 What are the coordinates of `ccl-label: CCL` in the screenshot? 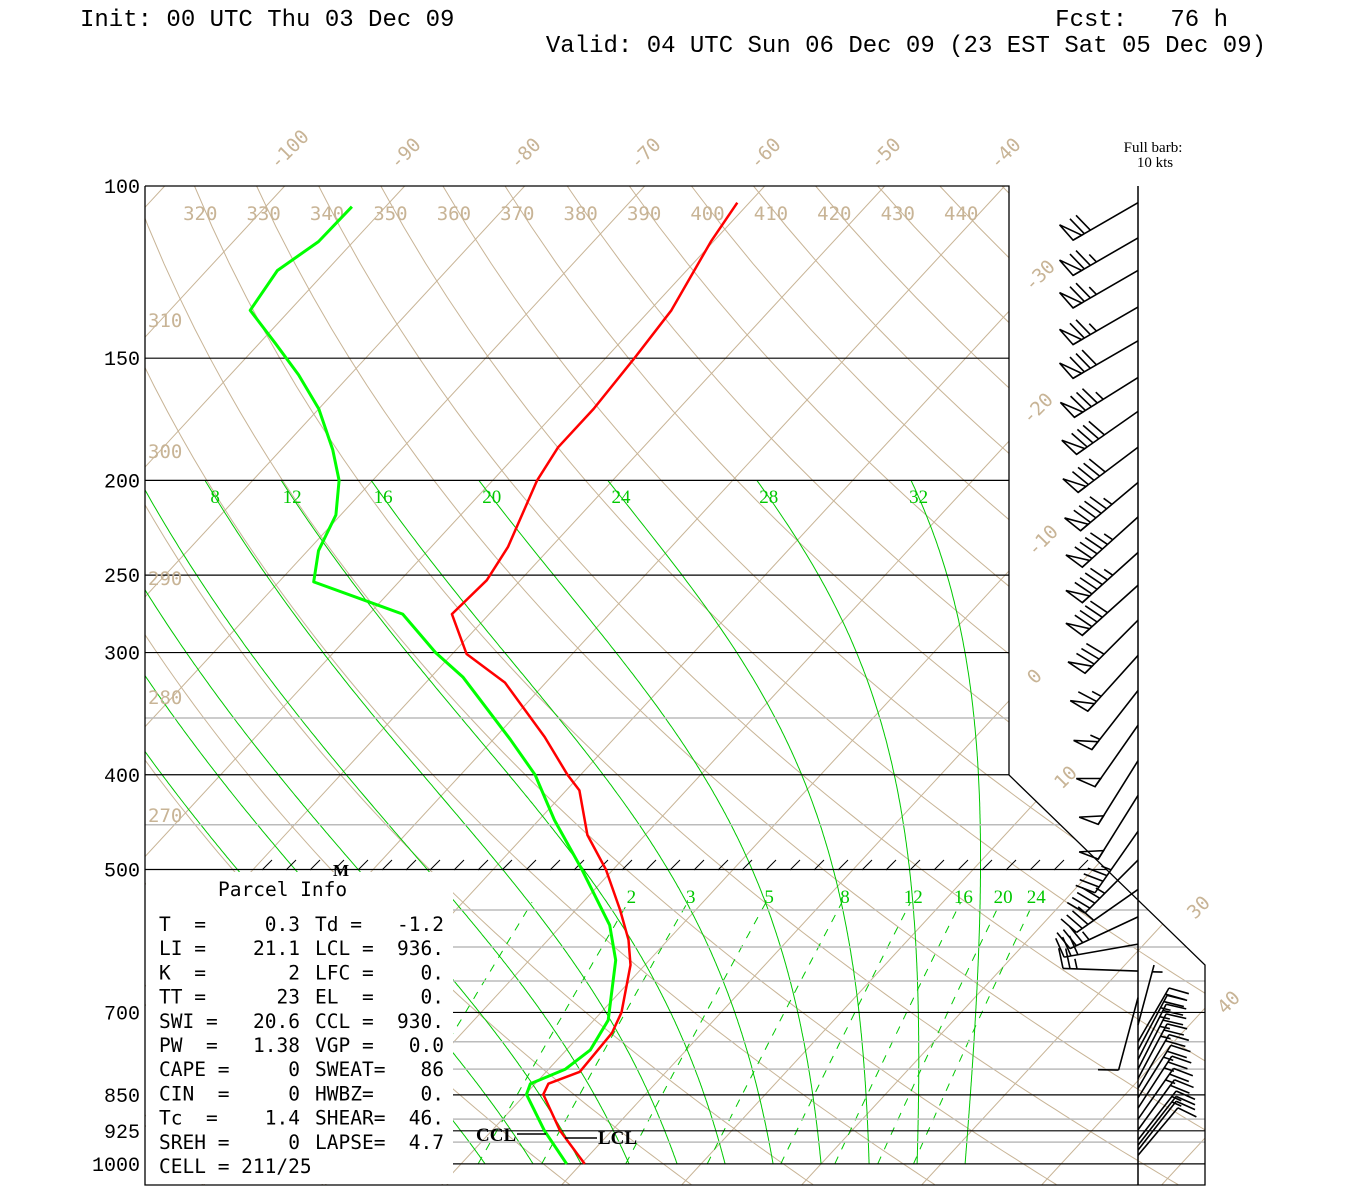 It's located at (496, 1135).